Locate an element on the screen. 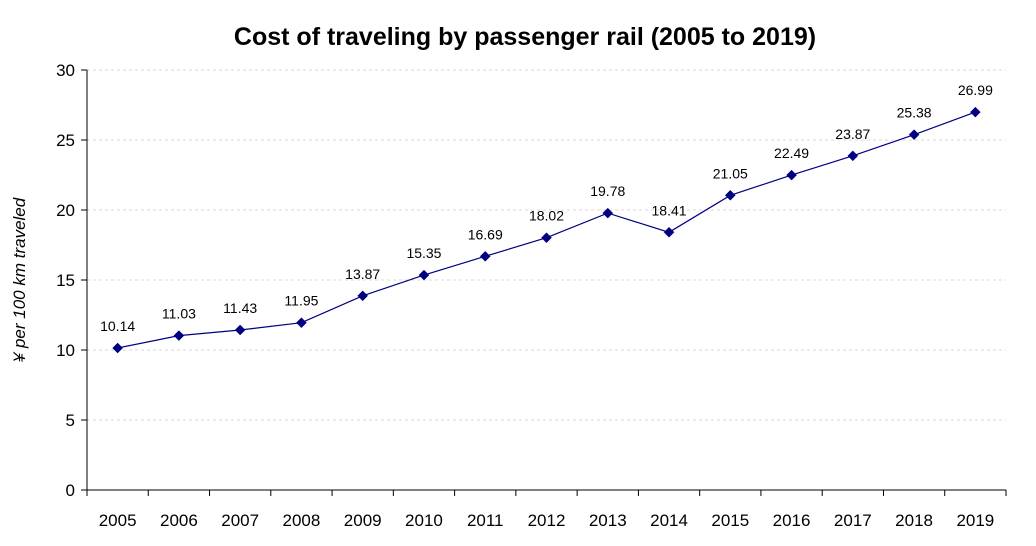 This screenshot has width=1036, height=546. data-label: 11.95 is located at coordinates (301, 301).